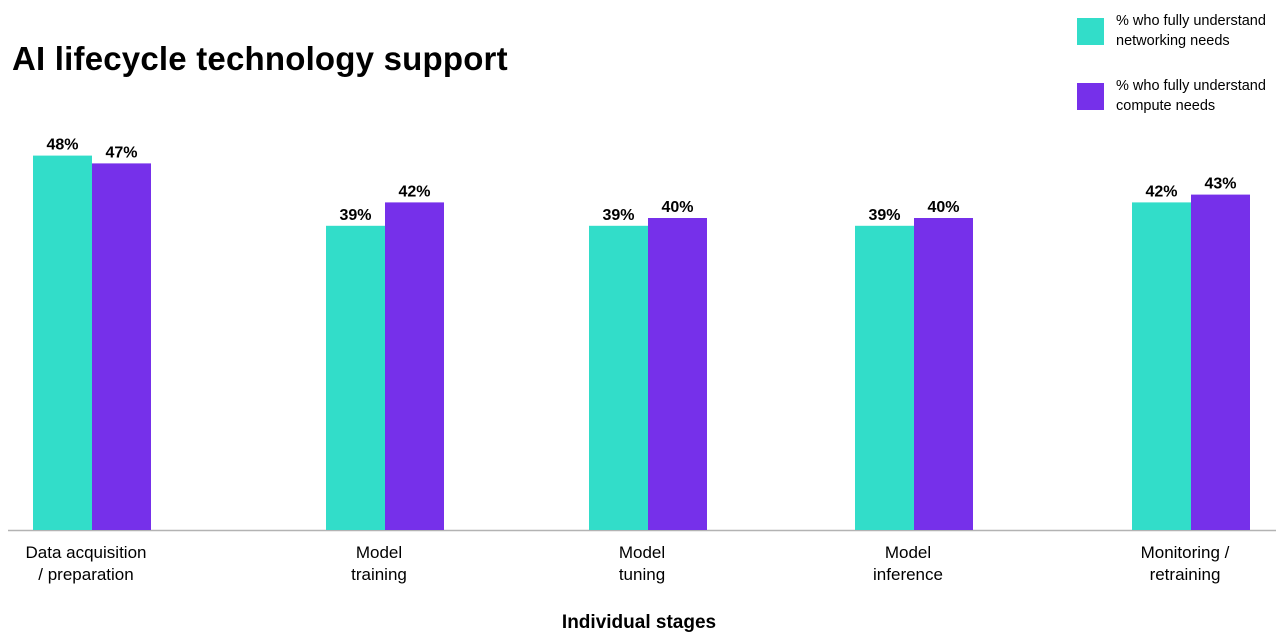 The height and width of the screenshot is (635, 1278). I want to click on data-label-networking-2: 39%, so click(618, 215).